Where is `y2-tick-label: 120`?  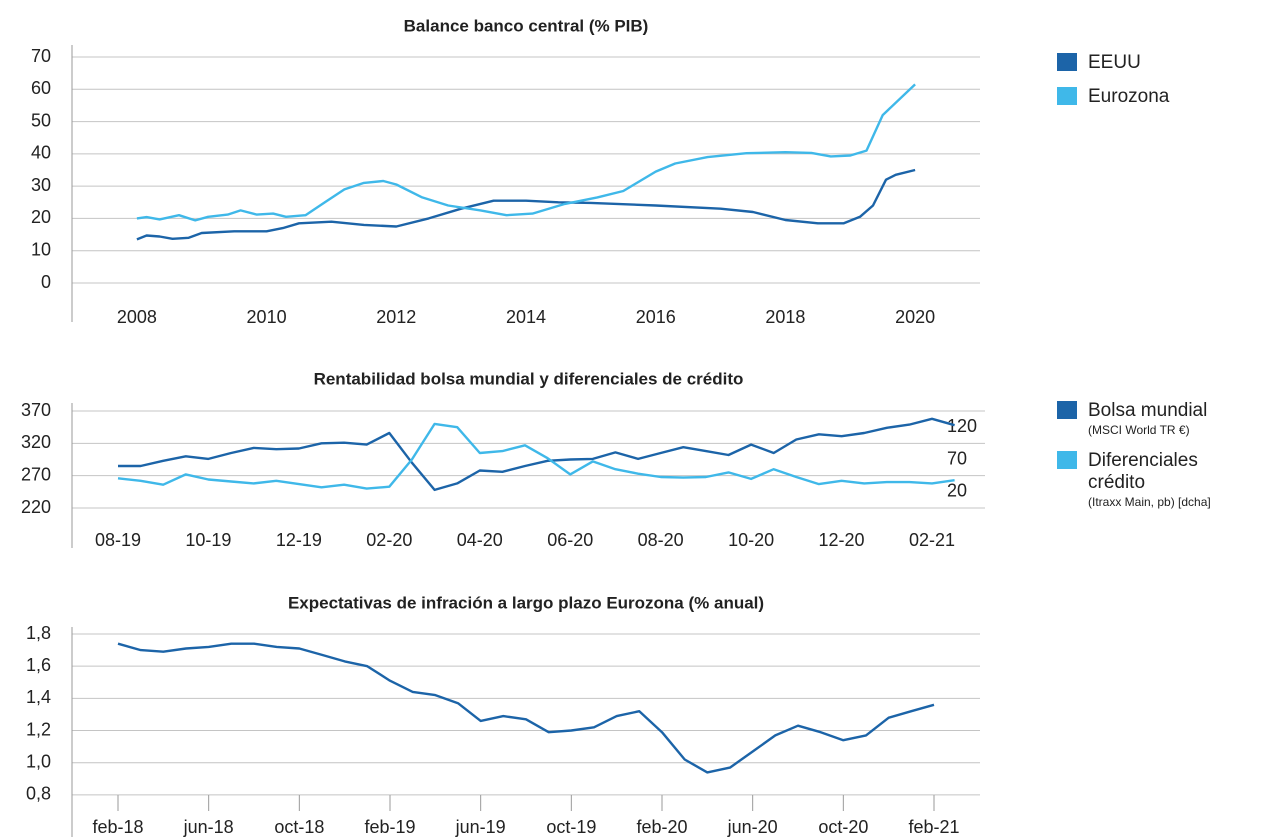 y2-tick-label: 120 is located at coordinates (962, 426).